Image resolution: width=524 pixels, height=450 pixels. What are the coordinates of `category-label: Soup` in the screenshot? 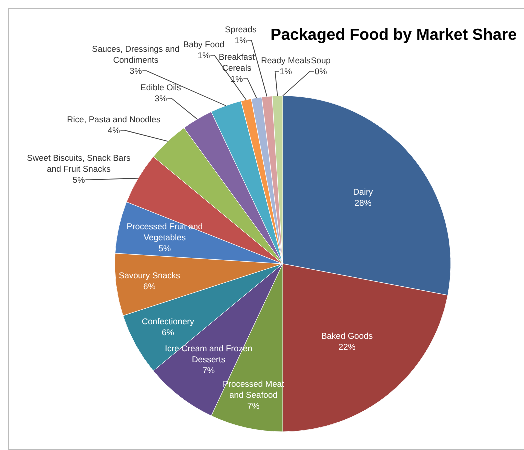 It's located at (321, 61).